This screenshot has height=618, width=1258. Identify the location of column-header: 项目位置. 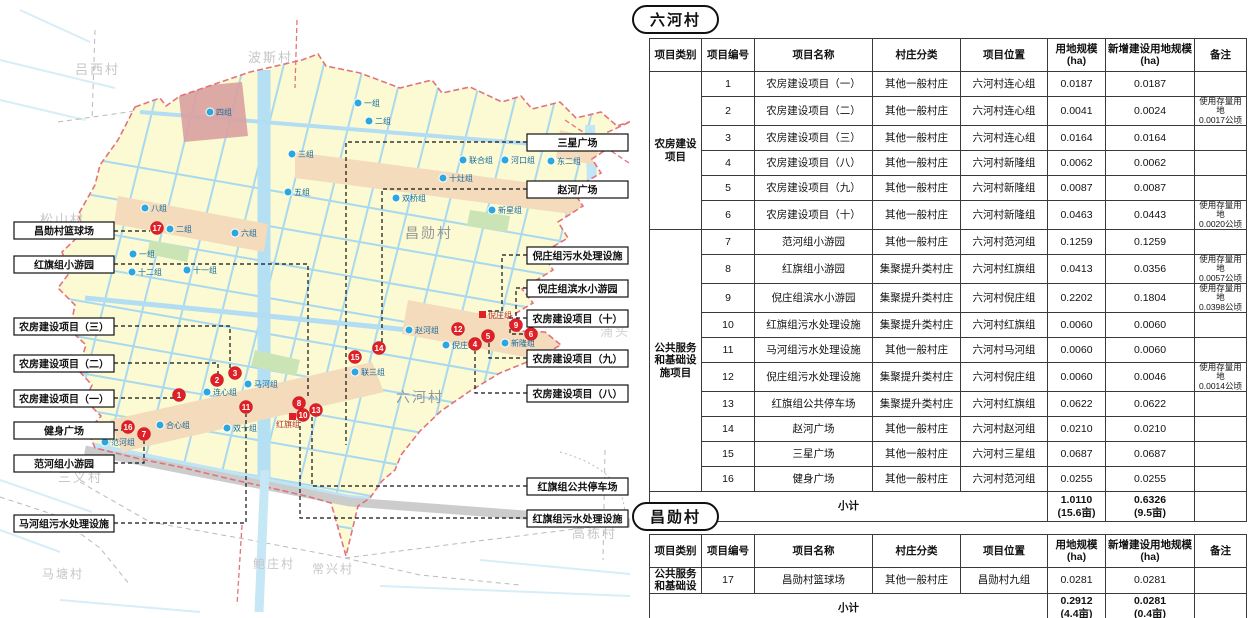
(1004, 551).